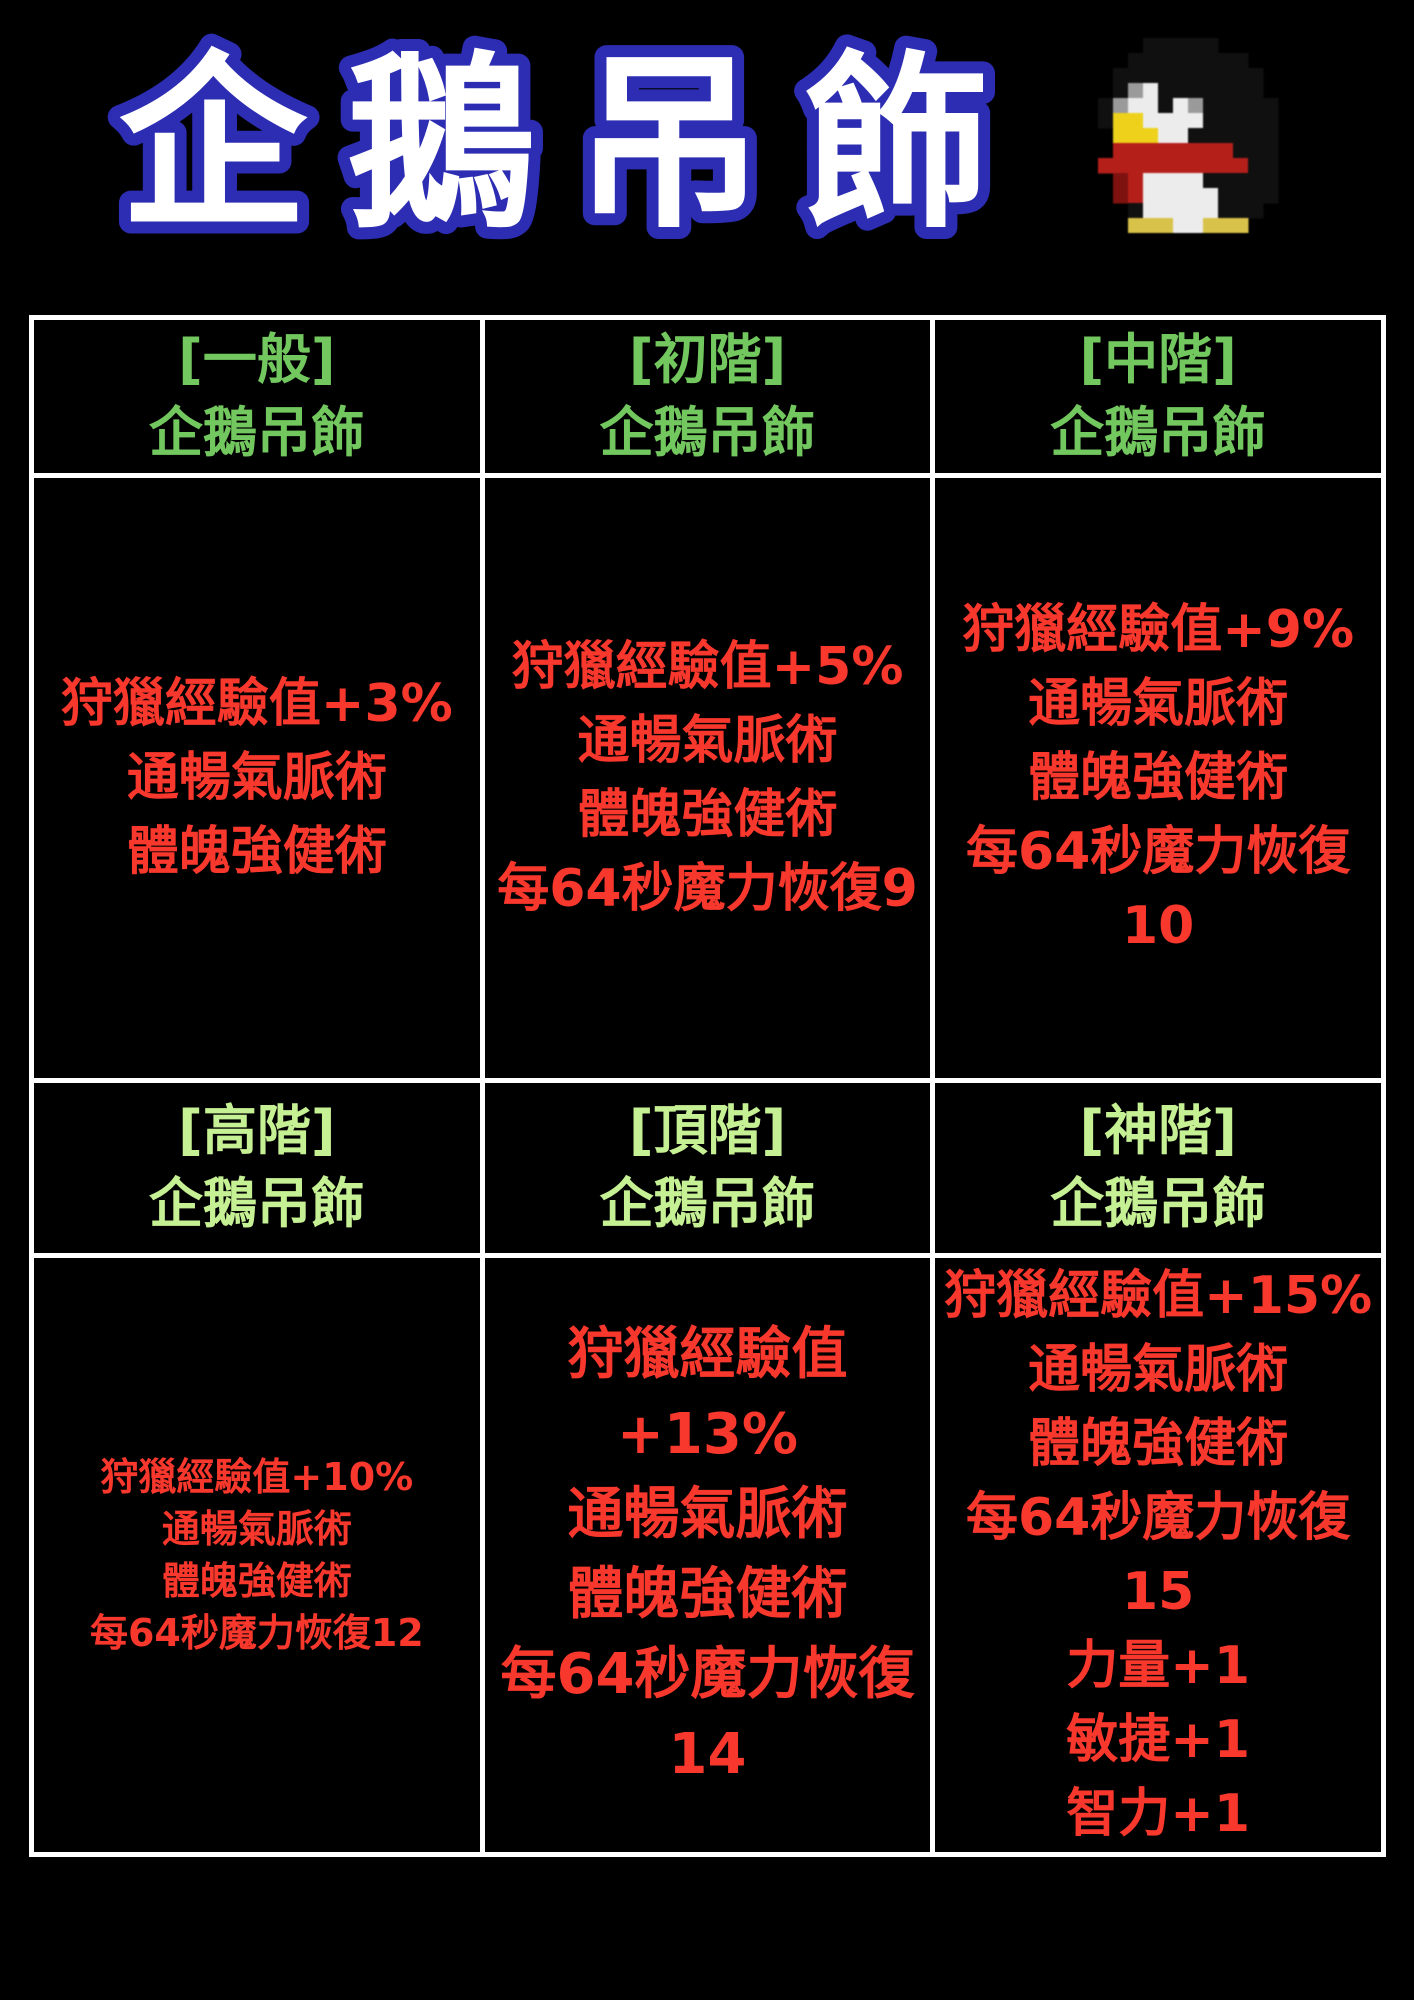  I want to click on tier-stats-r1c3: 狩獵經驗值+9% 通暢氣脈術體魄強健術每64秒魔力恢復10, so click(1158, 778).